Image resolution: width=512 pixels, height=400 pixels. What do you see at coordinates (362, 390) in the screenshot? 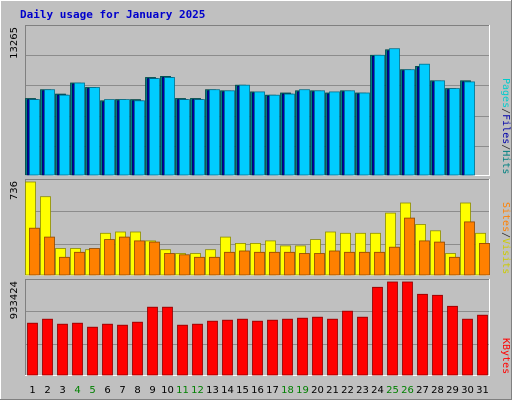
I see `x-tick-label-day-23: 23` at bounding box center [362, 390].